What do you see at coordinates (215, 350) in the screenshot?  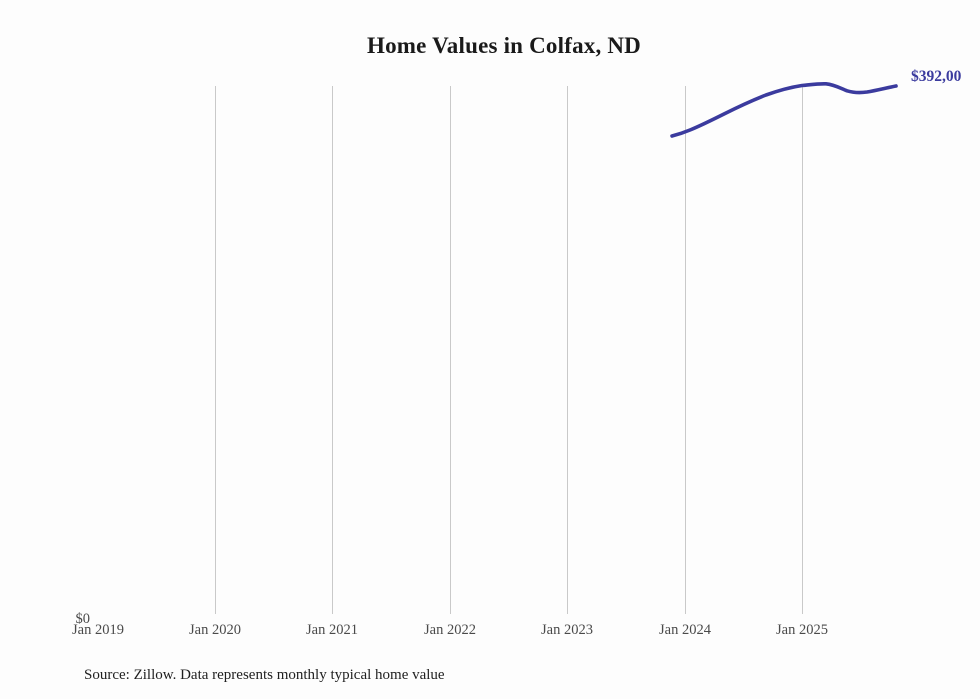 I see `gridline-jan-2020` at bounding box center [215, 350].